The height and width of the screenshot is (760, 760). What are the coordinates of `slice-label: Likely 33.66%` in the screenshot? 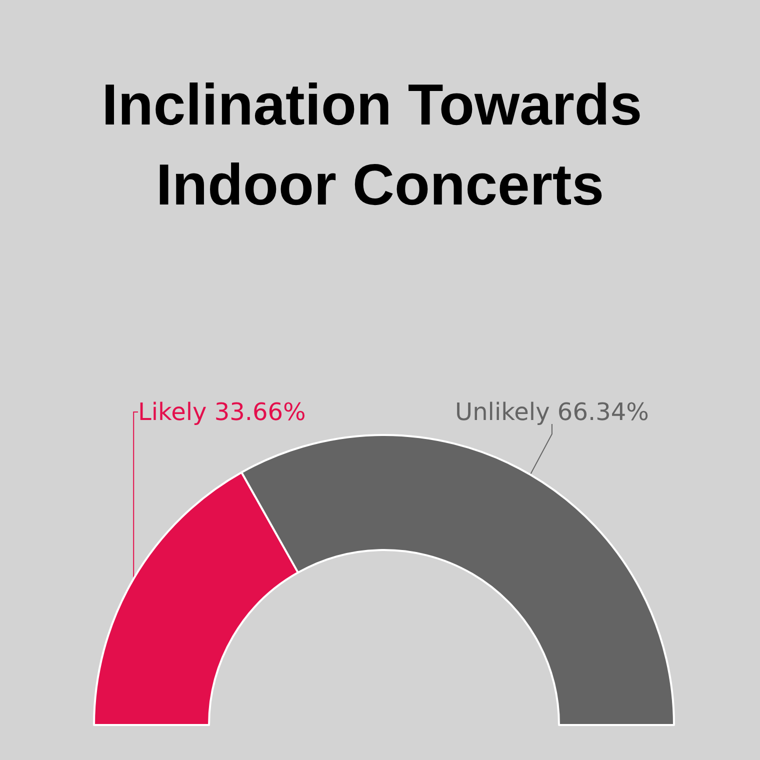 It's located at (222, 412).